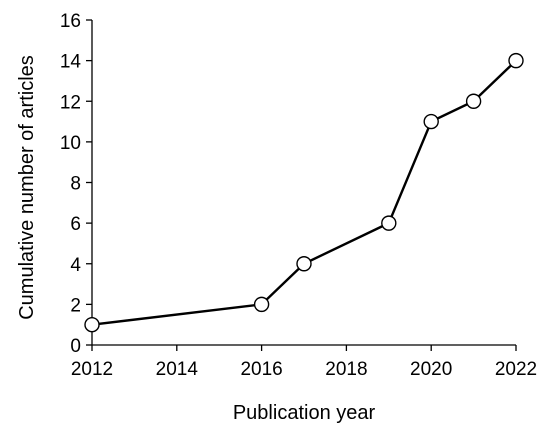  I want to click on x-tick-label: 2014, so click(177, 369).